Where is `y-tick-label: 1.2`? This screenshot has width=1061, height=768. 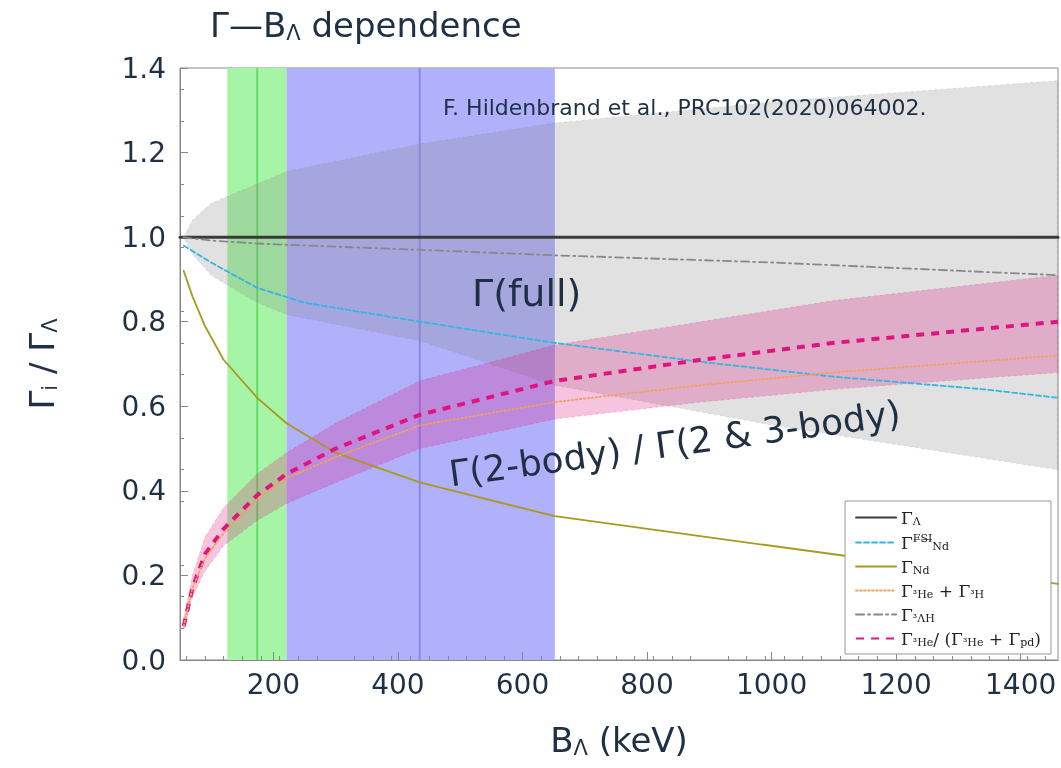
y-tick-label: 1.2 is located at coordinates (143, 153).